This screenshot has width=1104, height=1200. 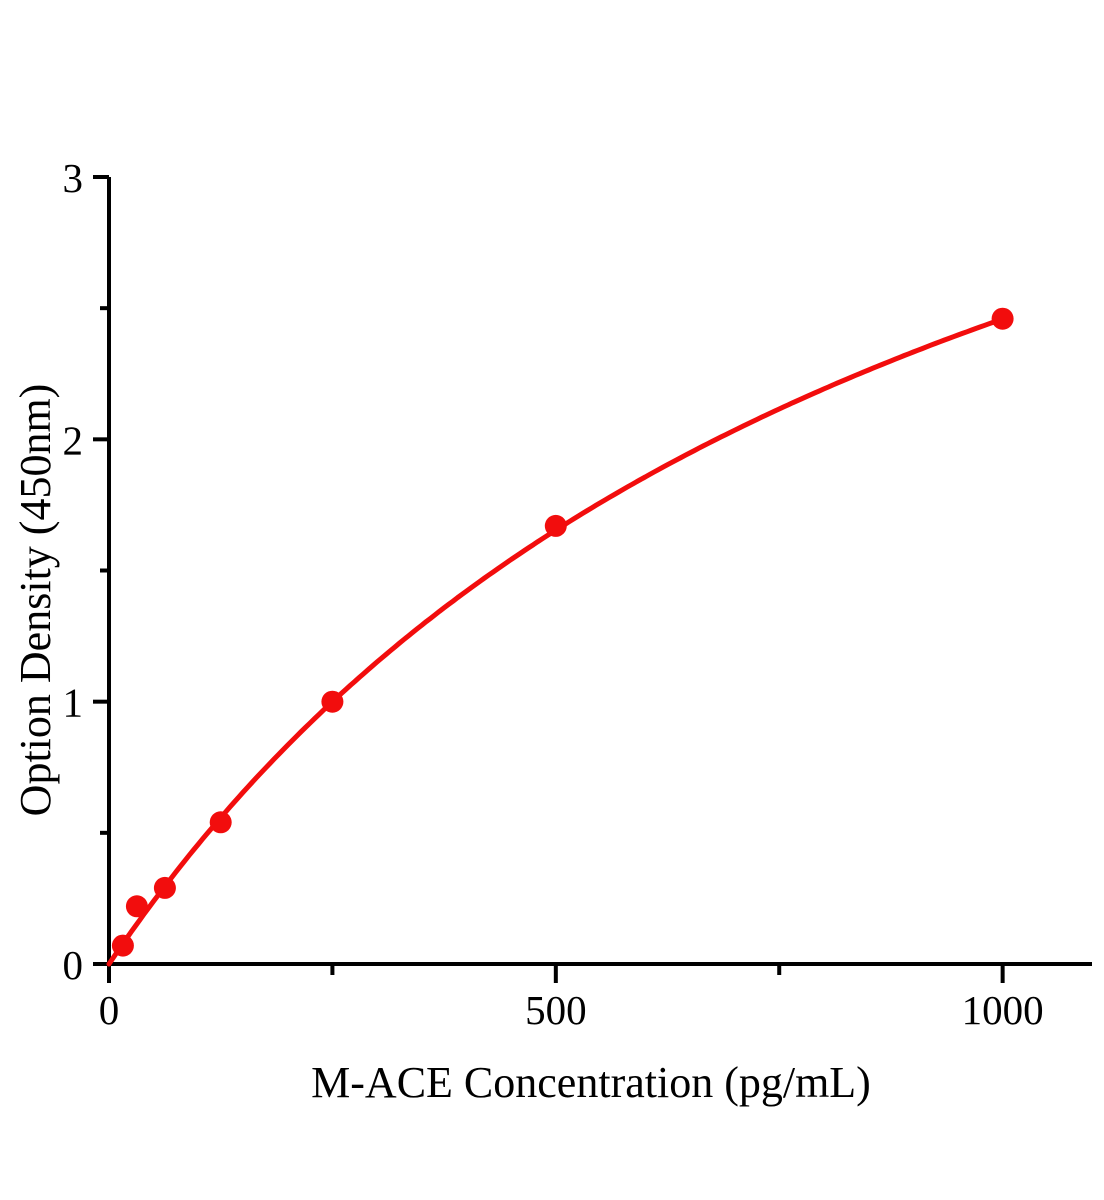 I want to click on x-tick-label: 500, so click(x=556, y=1010).